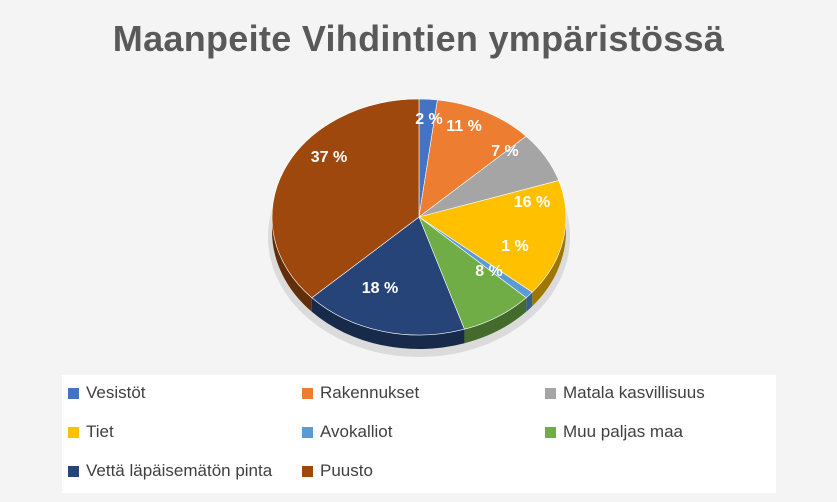 This screenshot has width=837, height=502. I want to click on legend-label: Matala kasvillisuus, so click(634, 392).